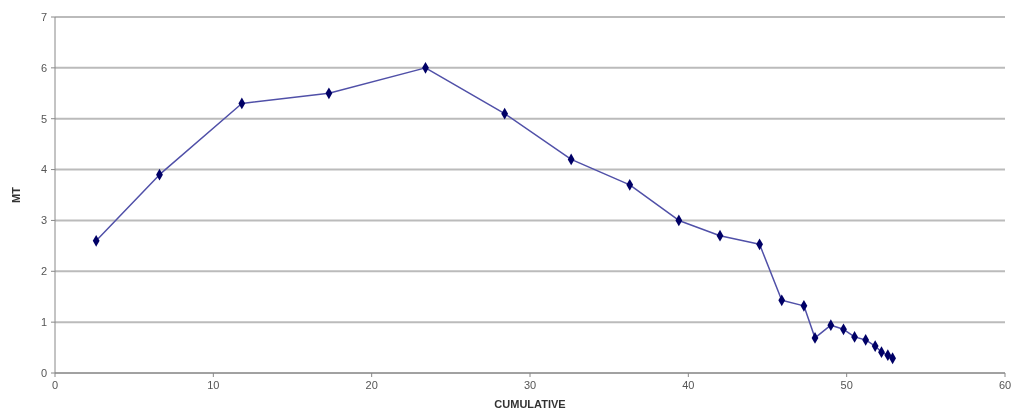  What do you see at coordinates (530, 385) in the screenshot?
I see `x-tick-label: 30` at bounding box center [530, 385].